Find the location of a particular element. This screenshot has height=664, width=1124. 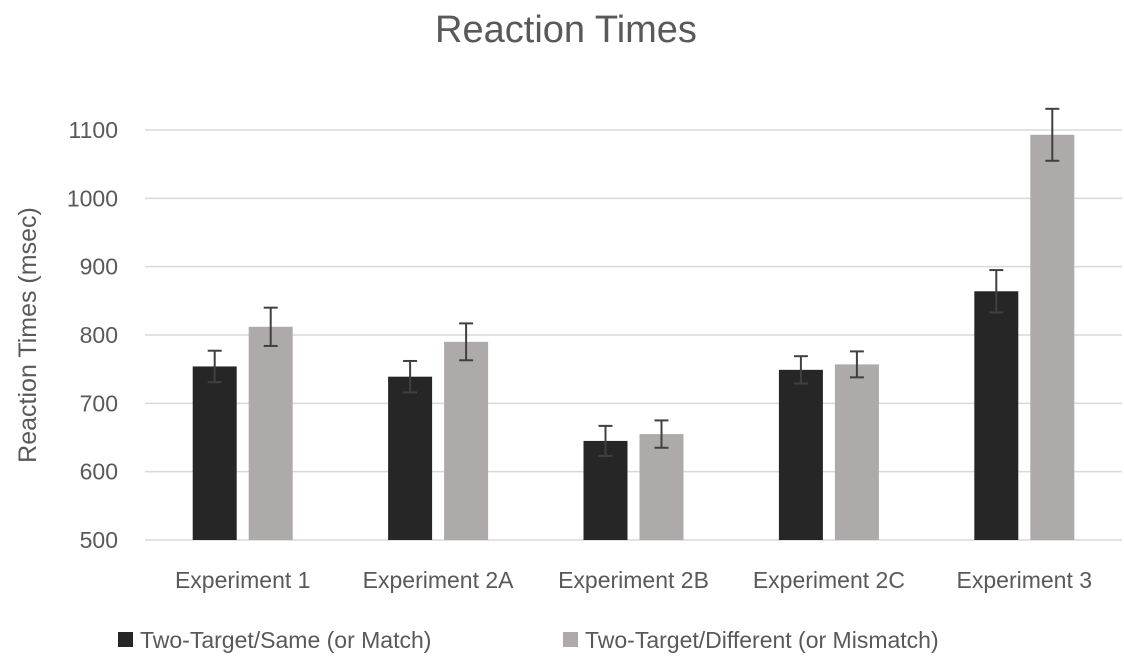

y-tick-label: 700 is located at coordinates (99, 403).